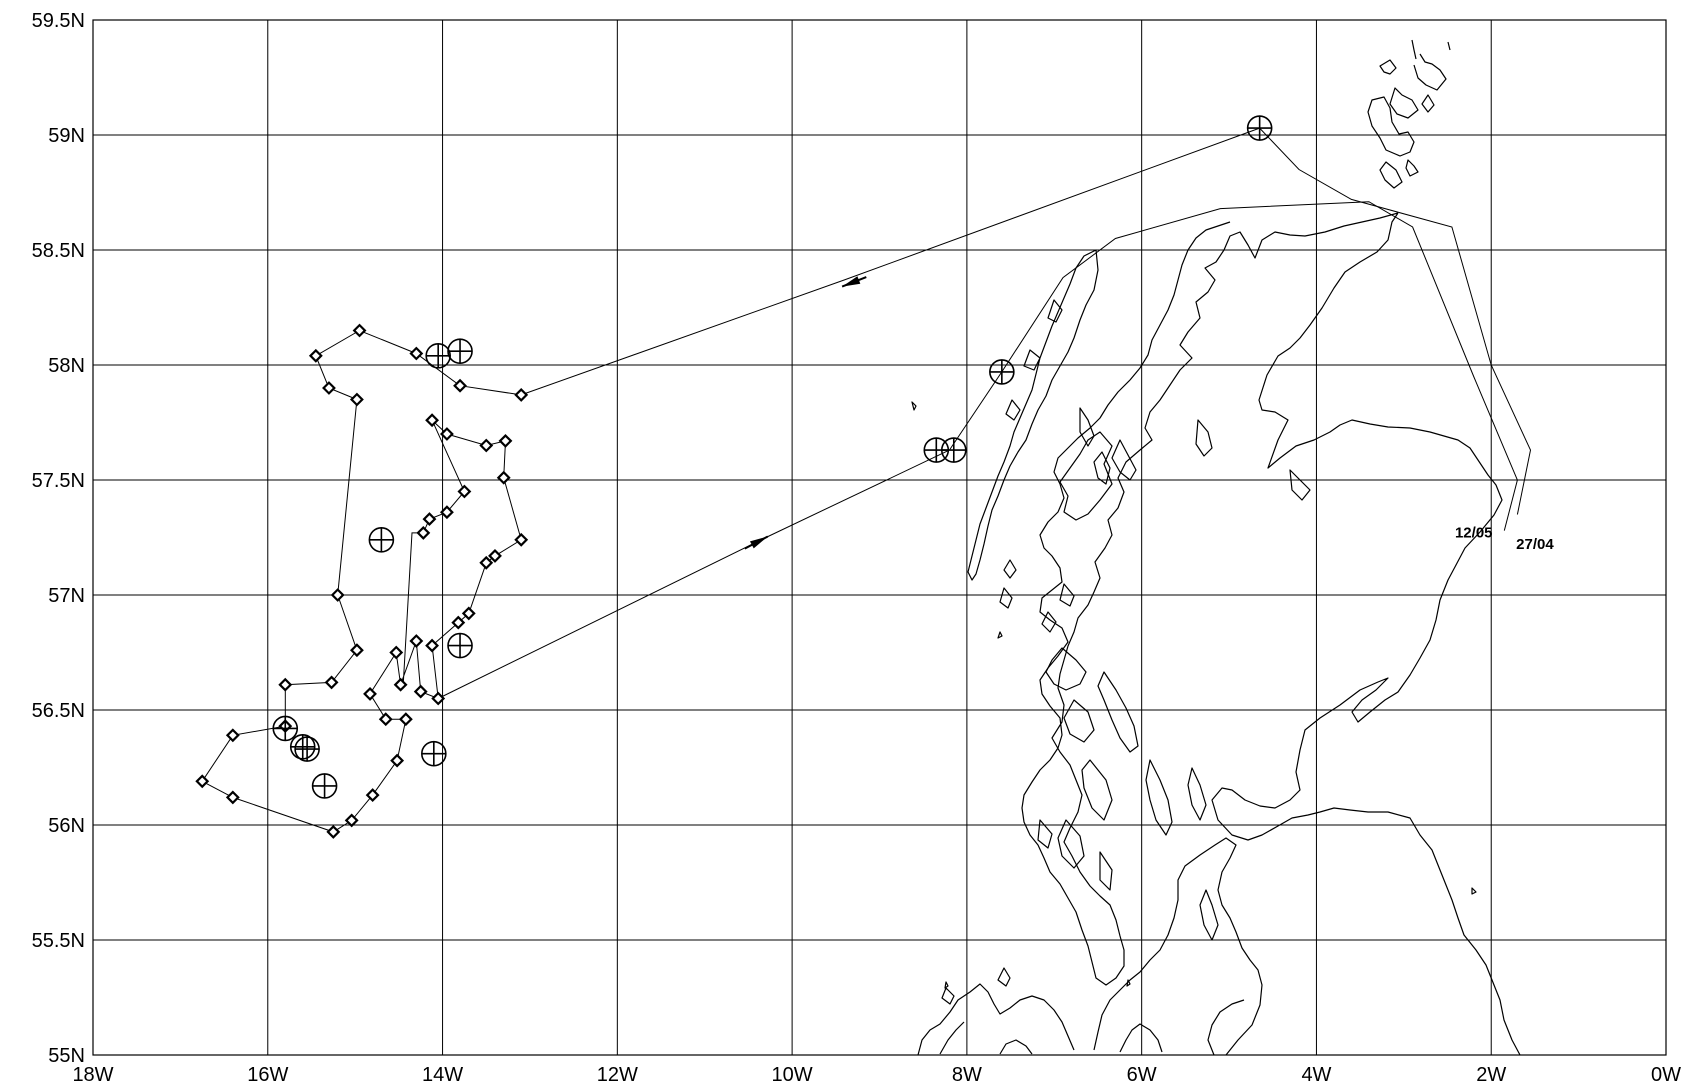 Image resolution: width=1684 pixels, height=1091 pixels. I want to click on date-label: 12/05, so click(1474, 533).